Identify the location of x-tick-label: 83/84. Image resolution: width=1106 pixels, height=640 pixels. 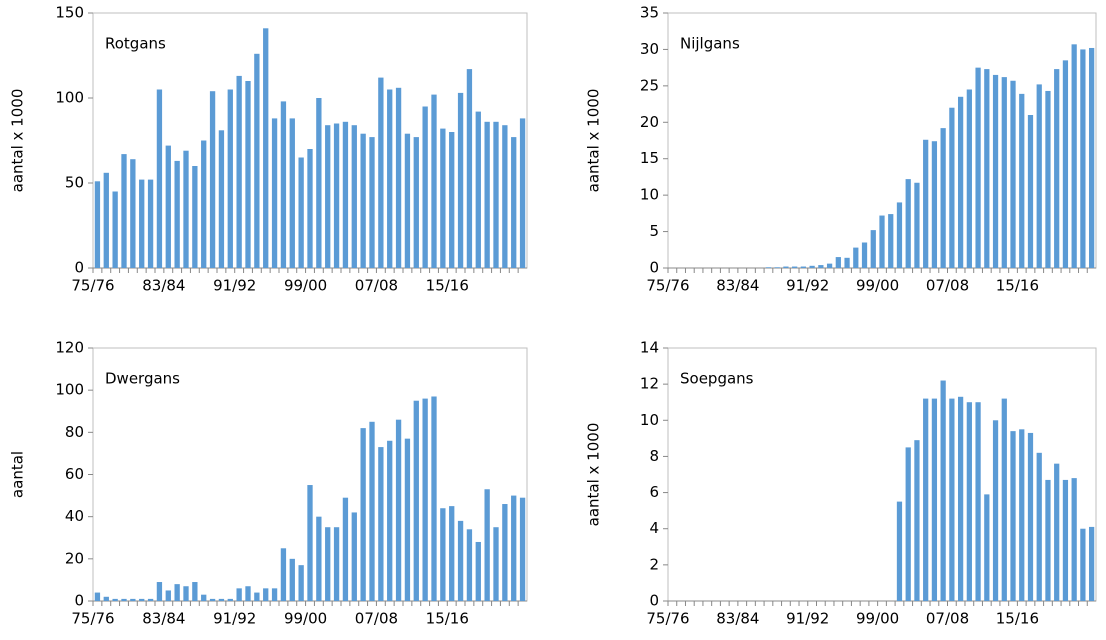
(163, 286).